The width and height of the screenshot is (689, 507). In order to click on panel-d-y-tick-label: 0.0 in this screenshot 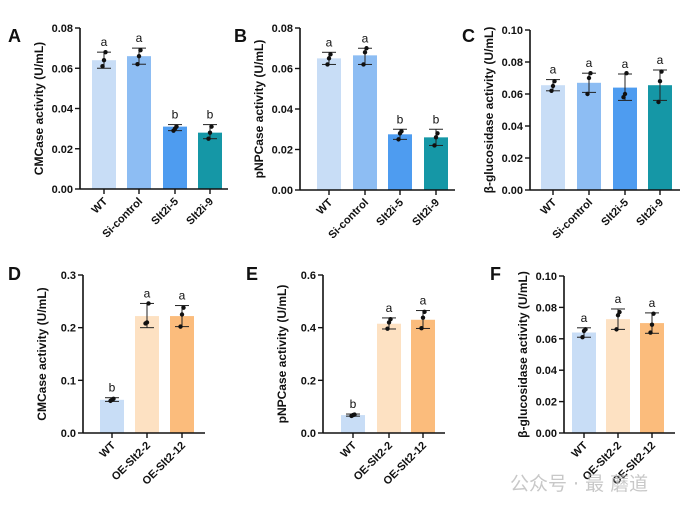, I will do `click(68, 434)`.